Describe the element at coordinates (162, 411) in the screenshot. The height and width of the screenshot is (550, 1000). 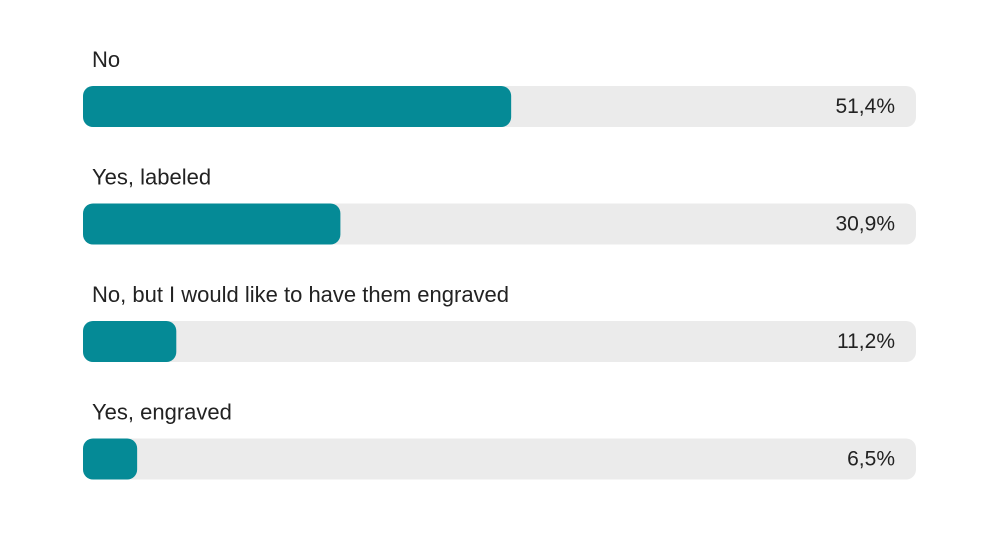
I see `category-label: Yes, engraved` at that location.